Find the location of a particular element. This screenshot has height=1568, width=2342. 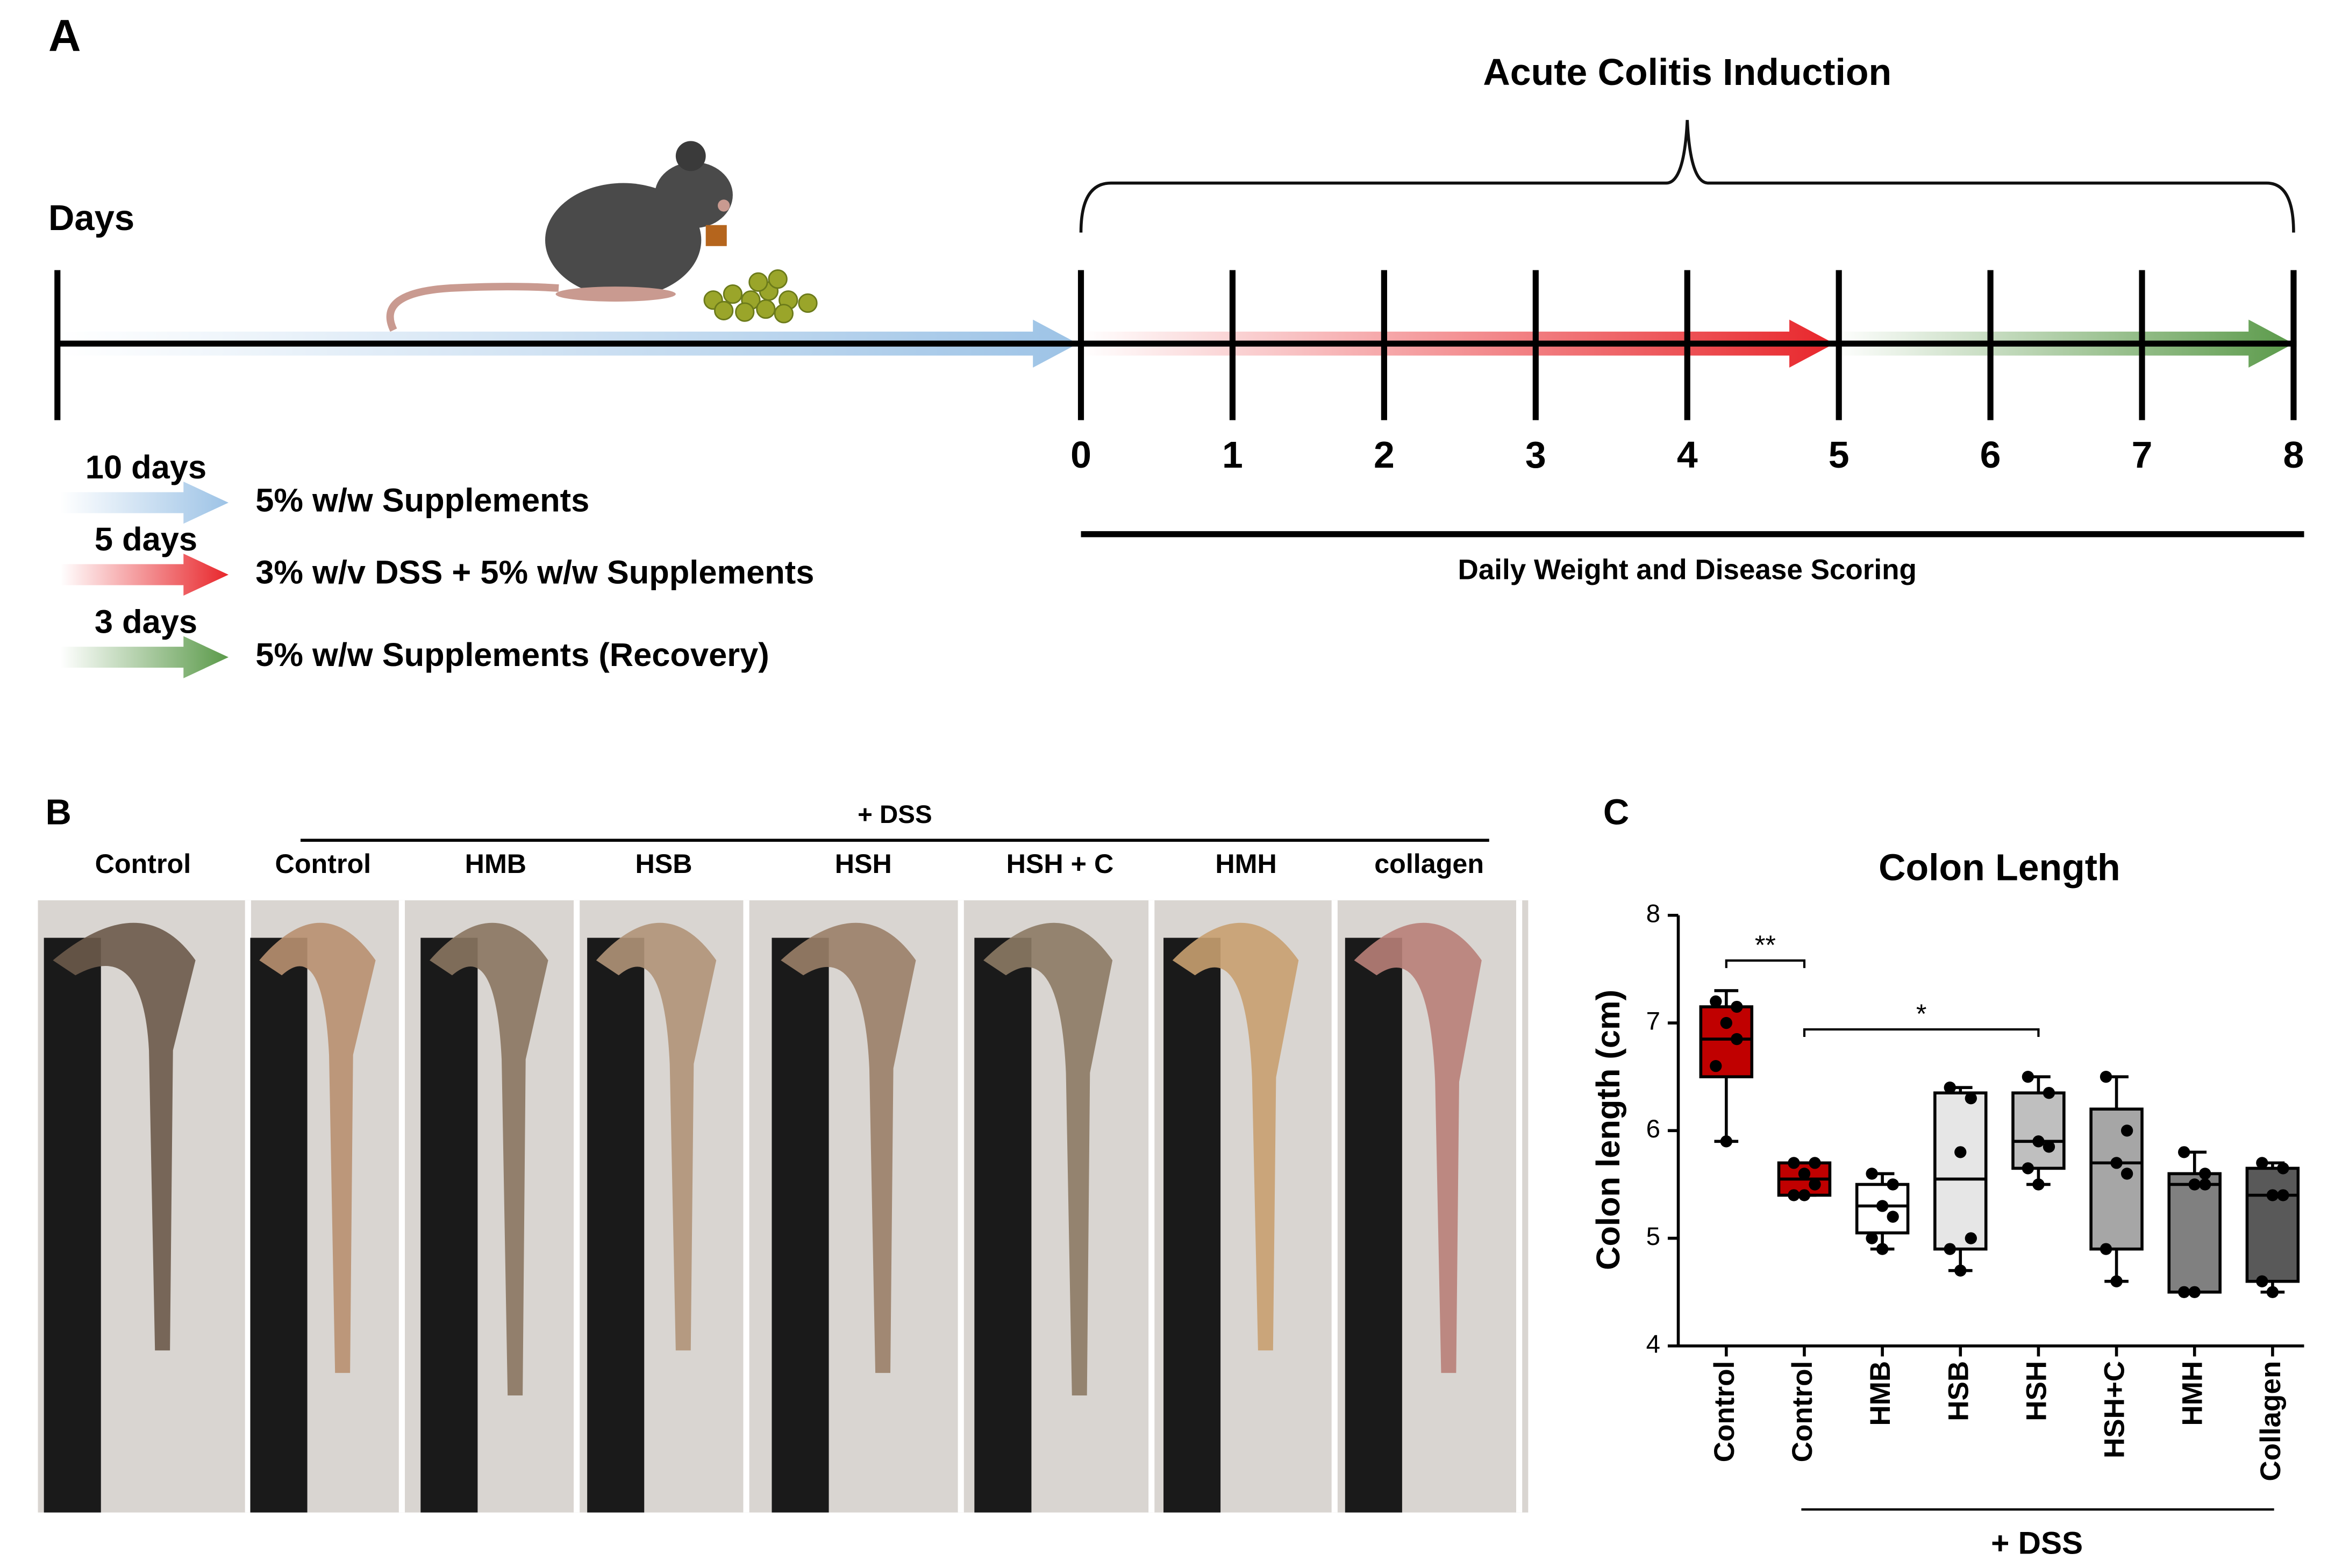

day-label: 3 is located at coordinates (1535, 455).